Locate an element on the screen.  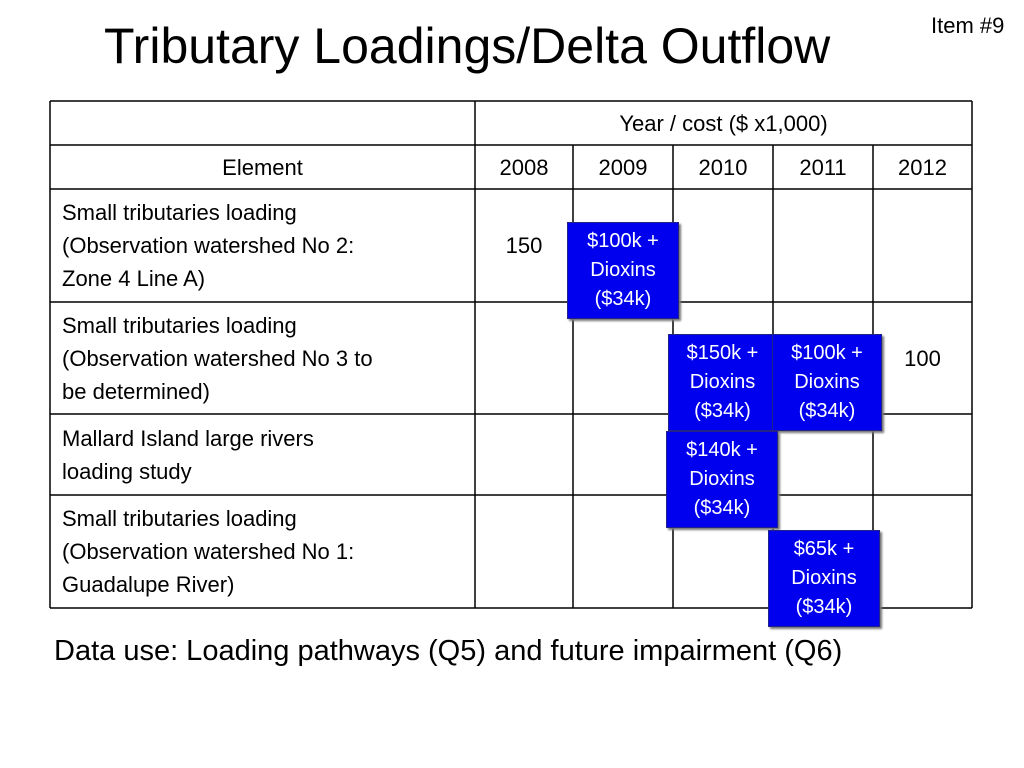
element-line: (Observation watershed No 2: is located at coordinates (208, 245).